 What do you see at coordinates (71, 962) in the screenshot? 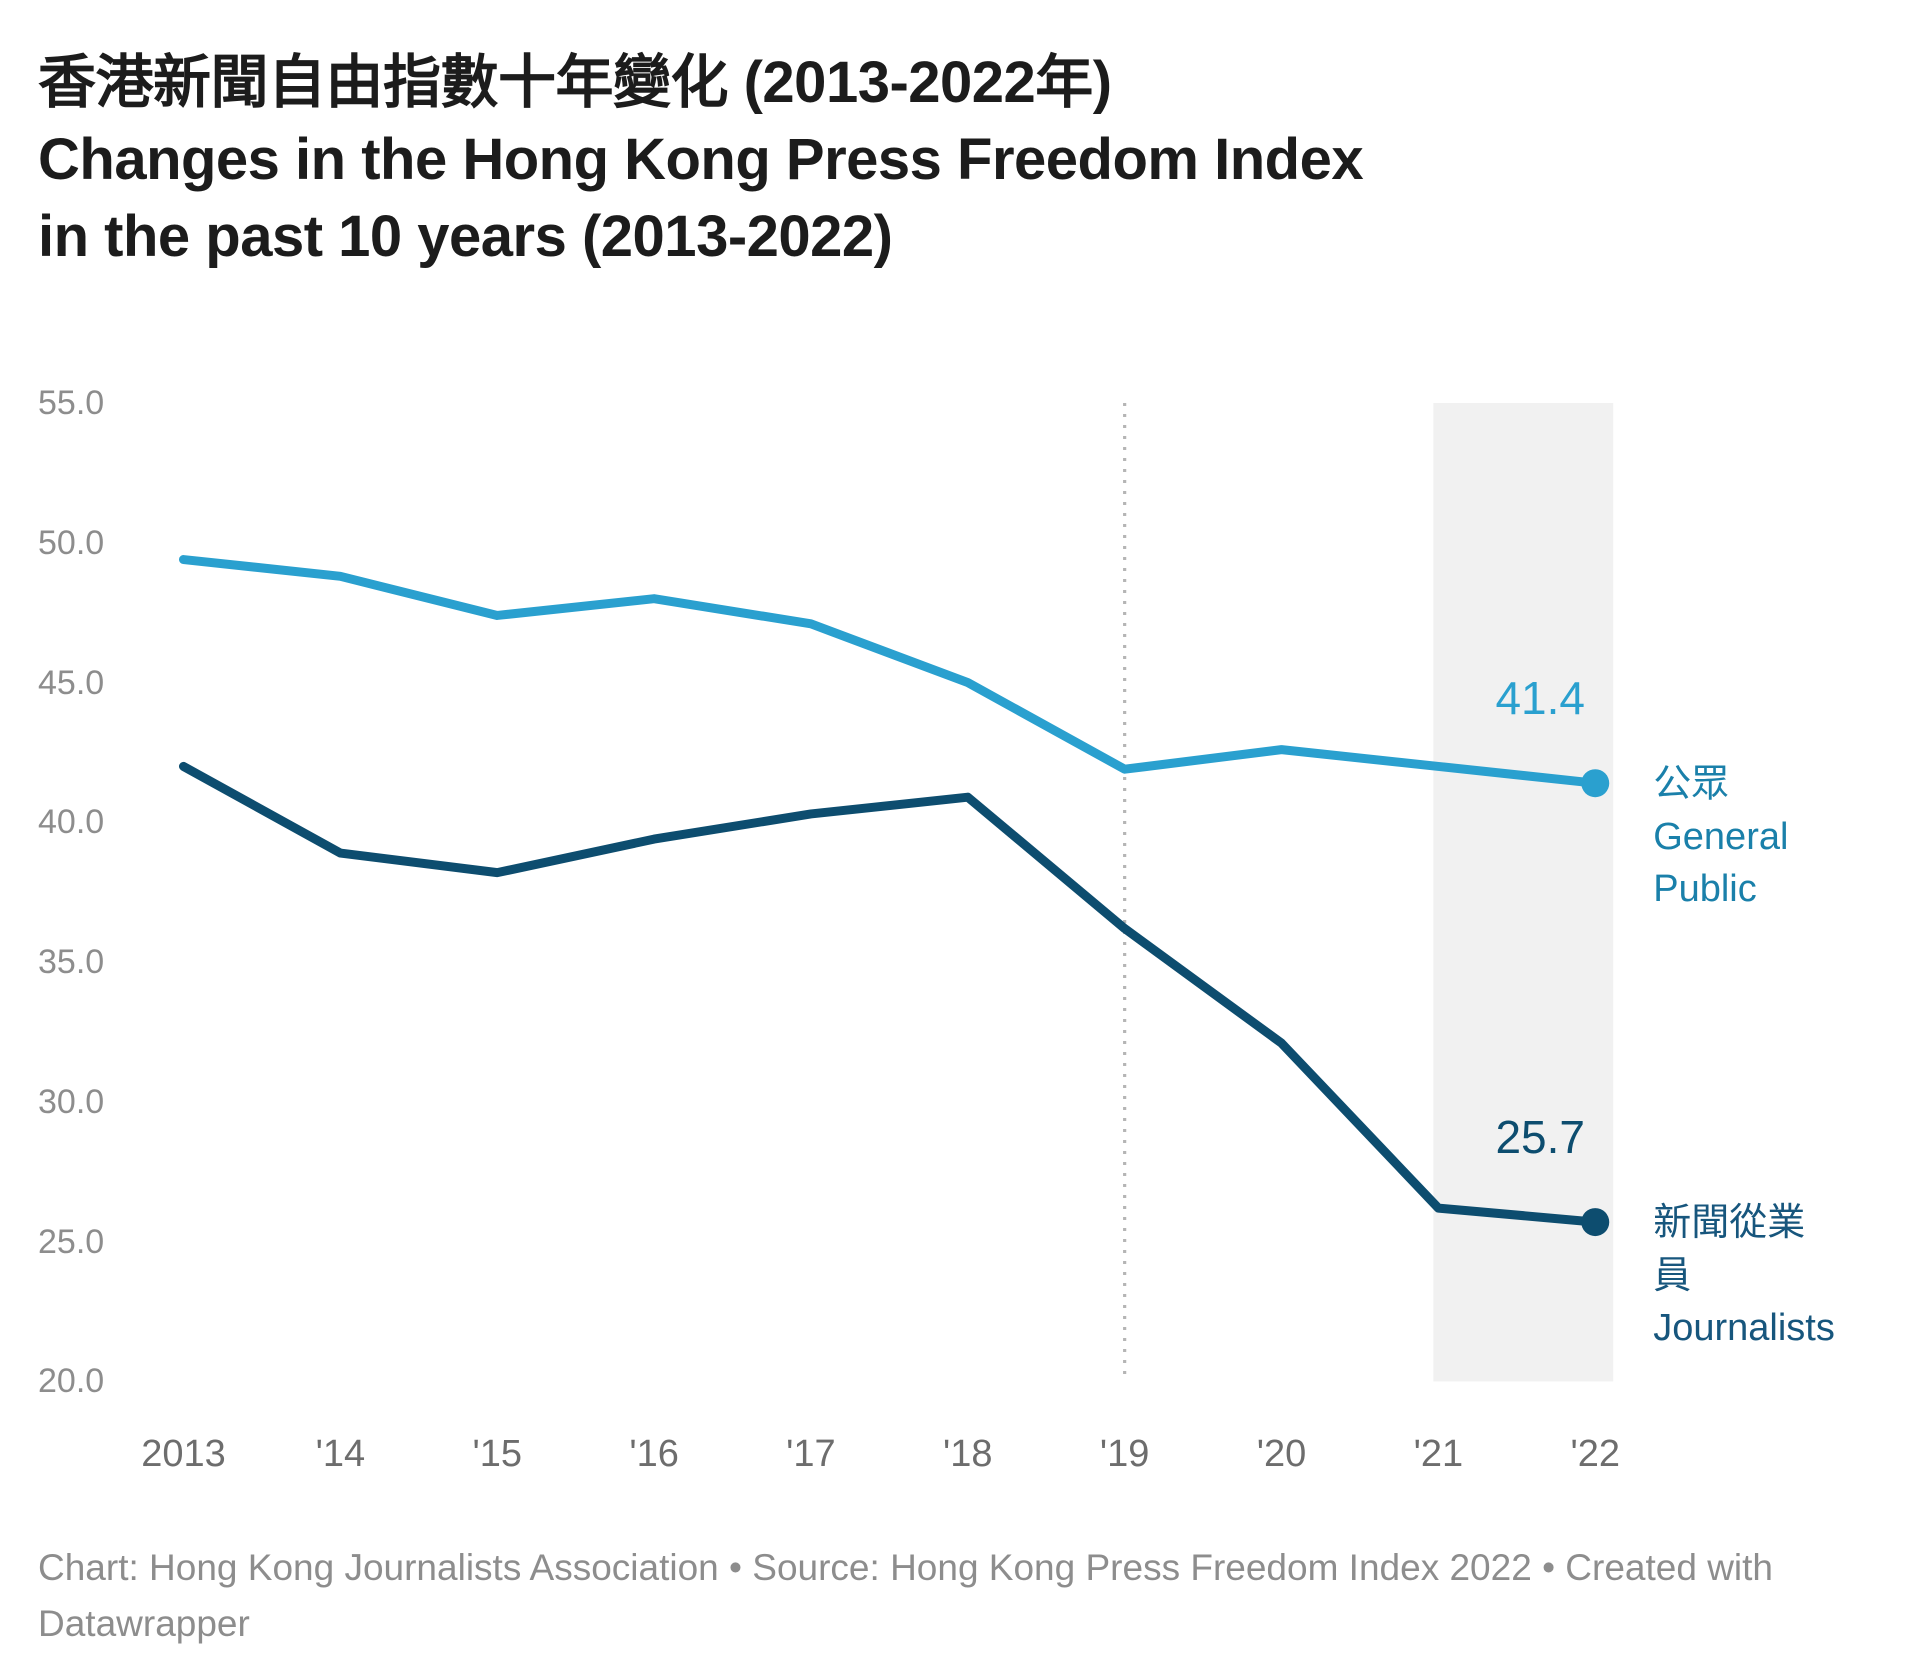
I see `y-tick-label: 35.0` at bounding box center [71, 962].